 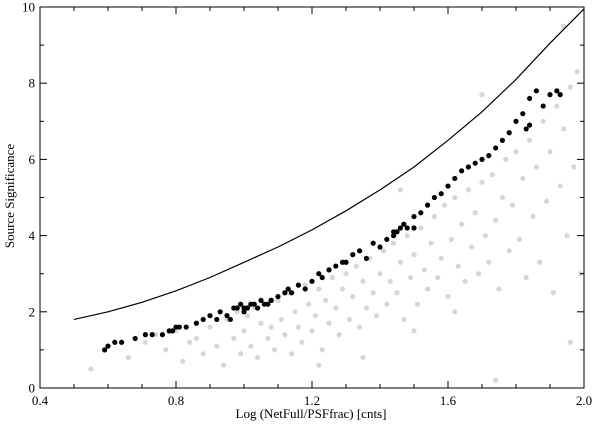 I want to click on x-axis-label: Log (NetFull/PSFfrac) [cnts], so click(x=311, y=413).